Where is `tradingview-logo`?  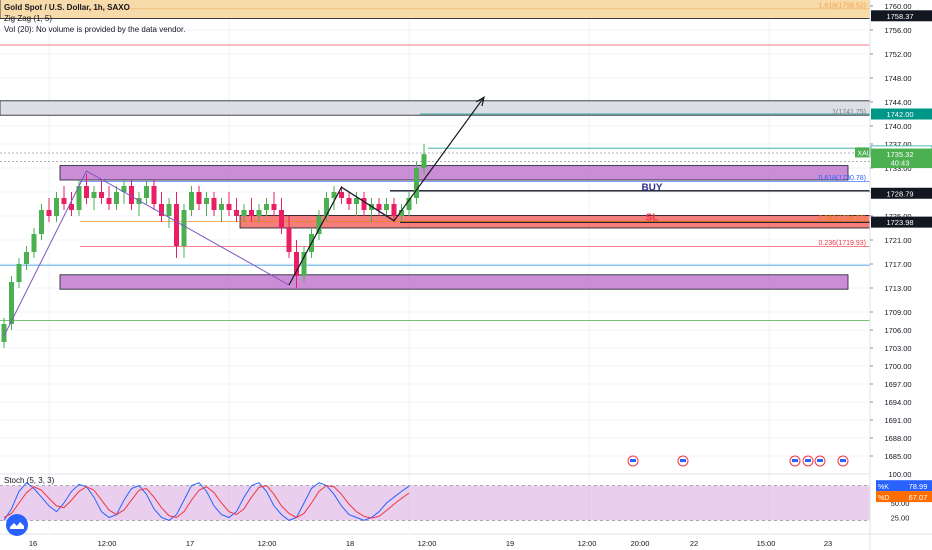
tradingview-logo is located at coordinates (17, 525).